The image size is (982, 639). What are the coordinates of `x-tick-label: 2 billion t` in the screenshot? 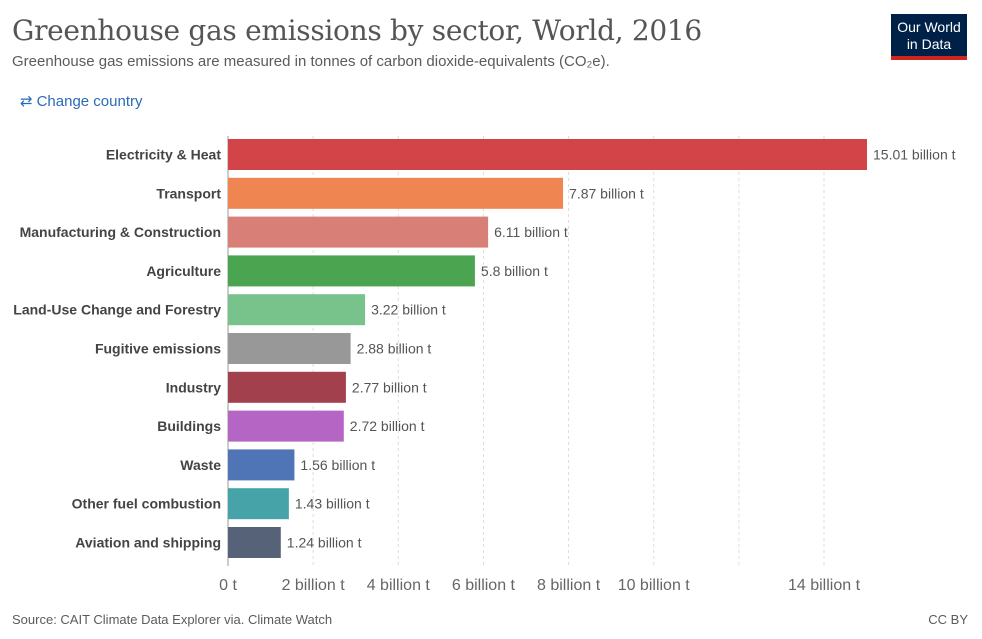 It's located at (314, 585).